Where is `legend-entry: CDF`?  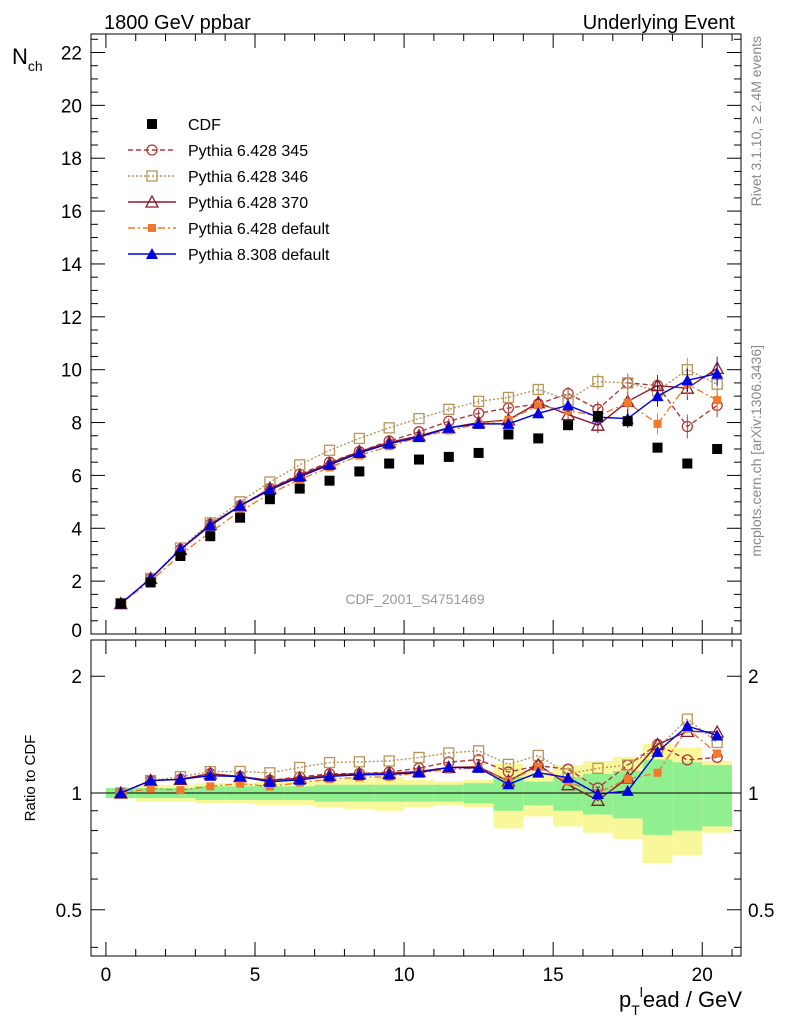
legend-entry: CDF is located at coordinates (184, 125).